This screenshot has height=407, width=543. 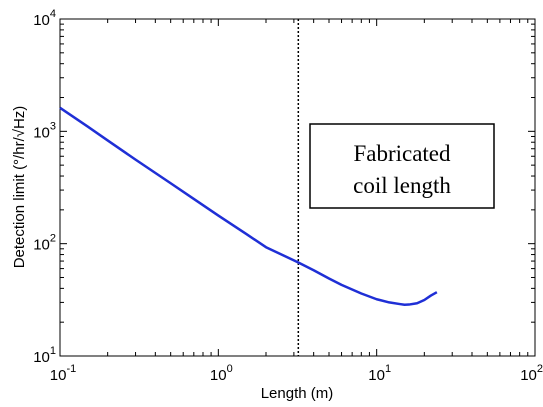 I want to click on y-tick-exponent: 3, so click(x=53, y=126).